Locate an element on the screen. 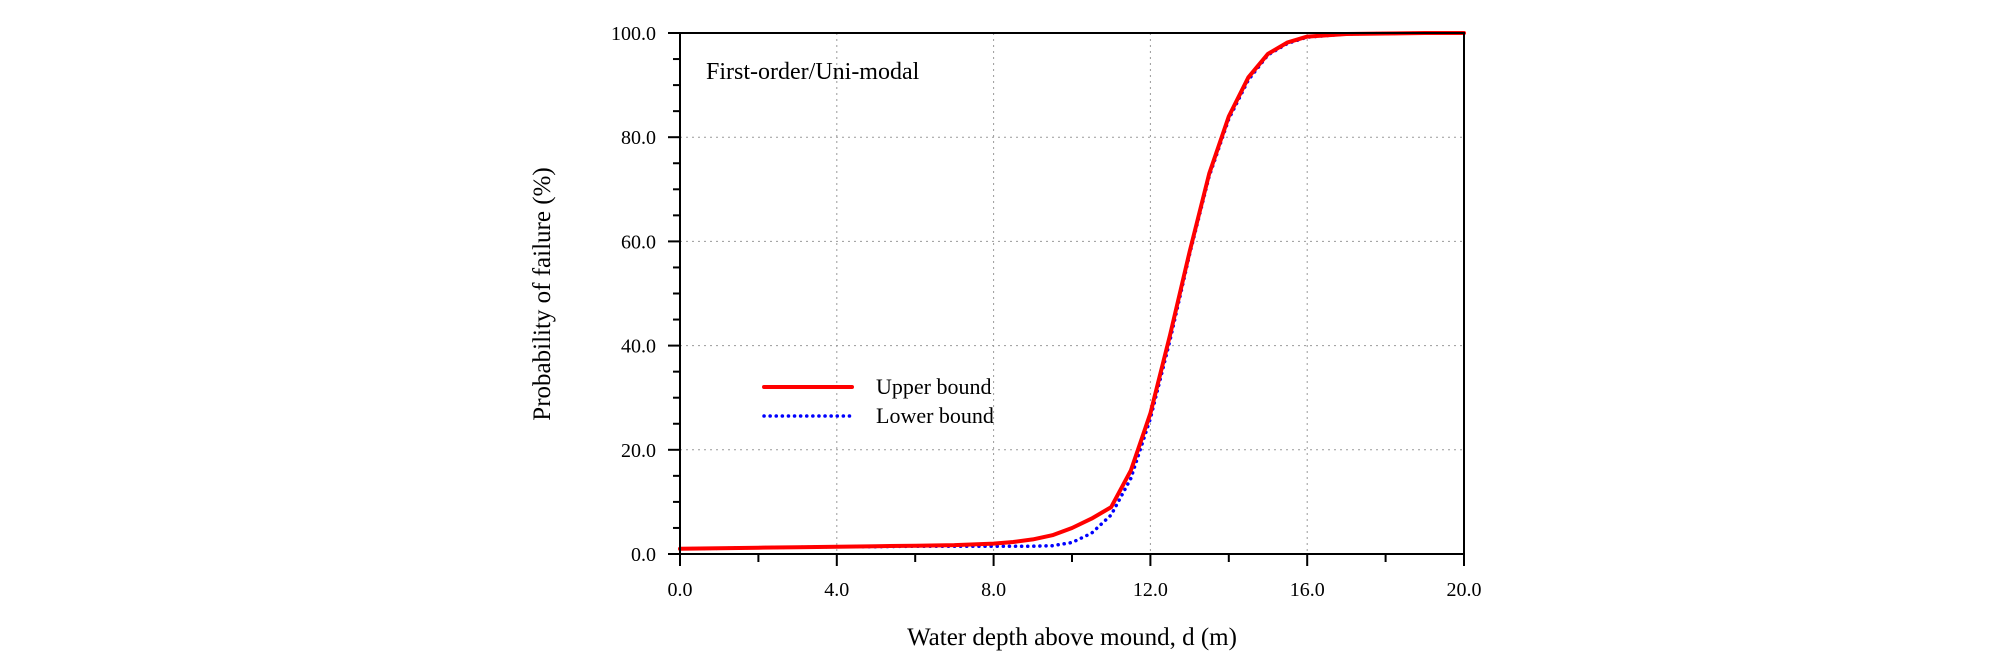 This screenshot has height=671, width=2008. chart-annotation: First-order/Uni-modal is located at coordinates (813, 72).